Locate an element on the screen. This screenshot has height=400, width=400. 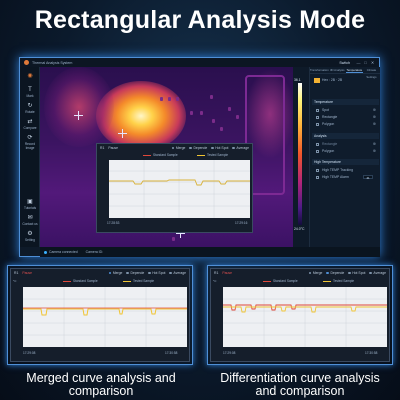
caption-merged: Merged curve analysis and comparison is located at coordinates (101, 384).